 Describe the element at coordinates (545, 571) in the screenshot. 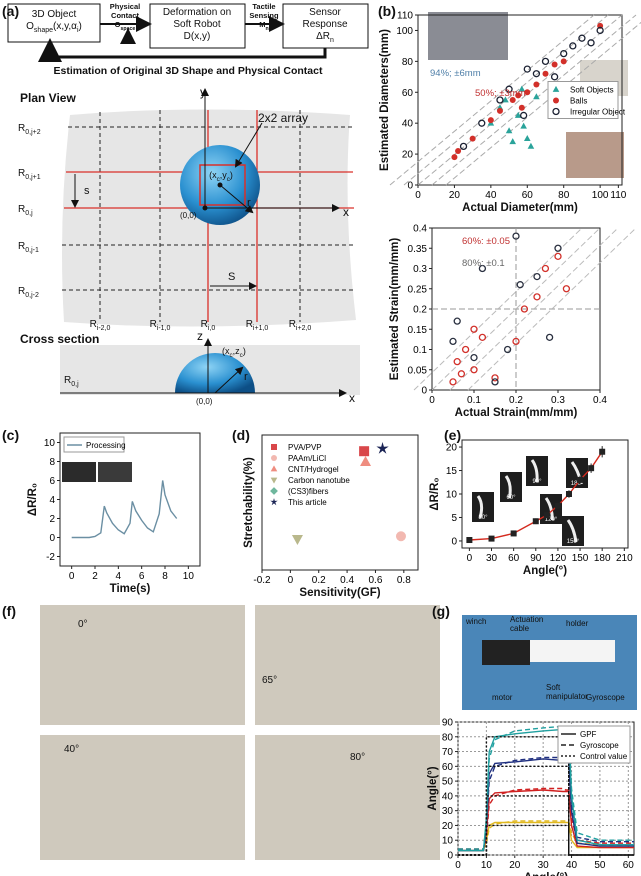

I see `x-axis-label: Angle(°)` at that location.